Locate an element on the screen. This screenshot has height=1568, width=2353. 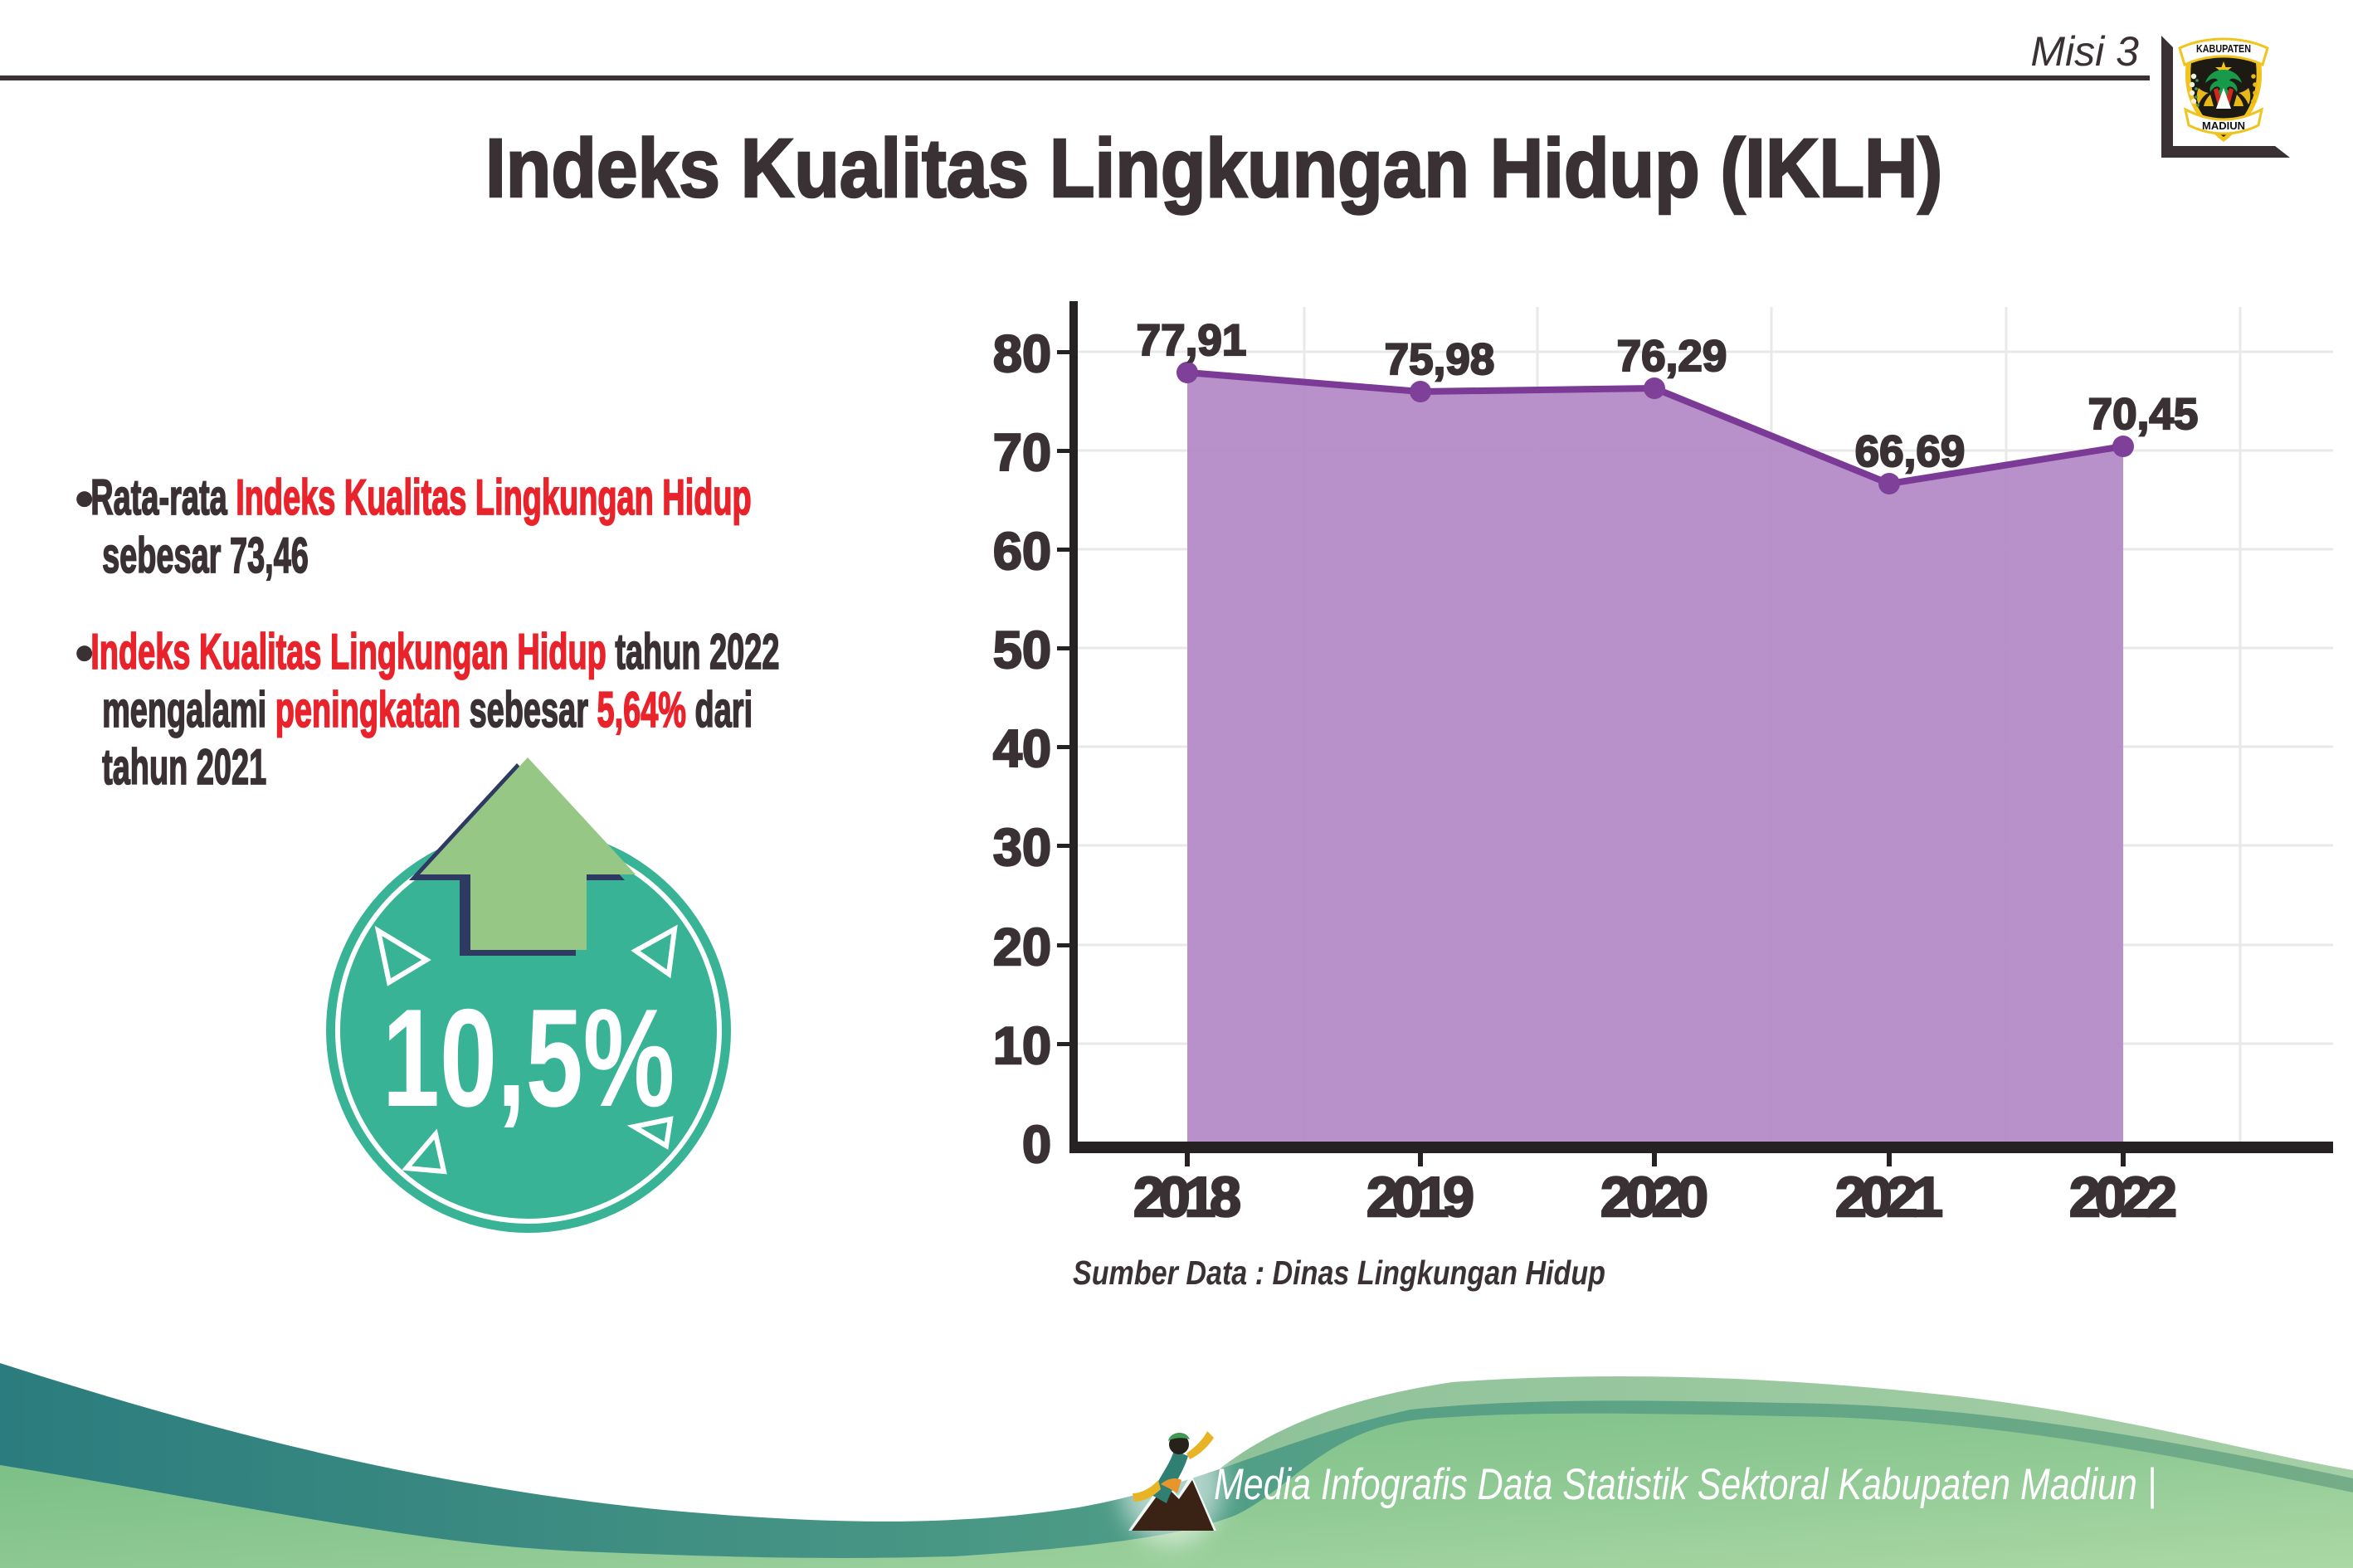
svg-text: 10 is located at coordinates (1022, 1046).